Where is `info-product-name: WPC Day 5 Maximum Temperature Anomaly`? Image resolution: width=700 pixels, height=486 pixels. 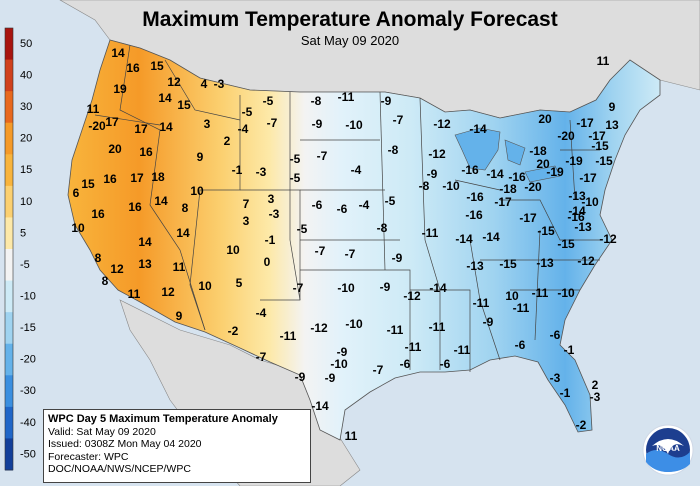 info-product-name: WPC Day 5 Maximum Temperature Anomaly is located at coordinates (163, 419).